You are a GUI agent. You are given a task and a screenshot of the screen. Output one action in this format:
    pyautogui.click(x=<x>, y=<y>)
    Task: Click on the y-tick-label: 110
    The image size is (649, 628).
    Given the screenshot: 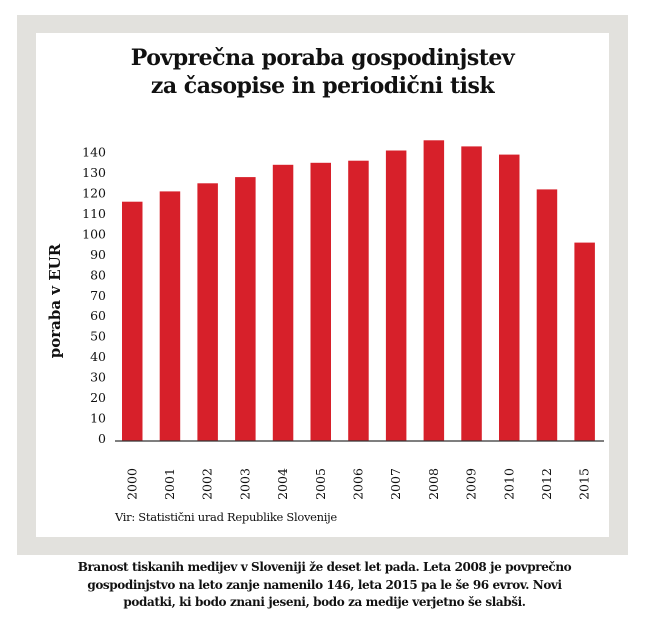 What is the action you would take?
    pyautogui.click(x=94, y=213)
    